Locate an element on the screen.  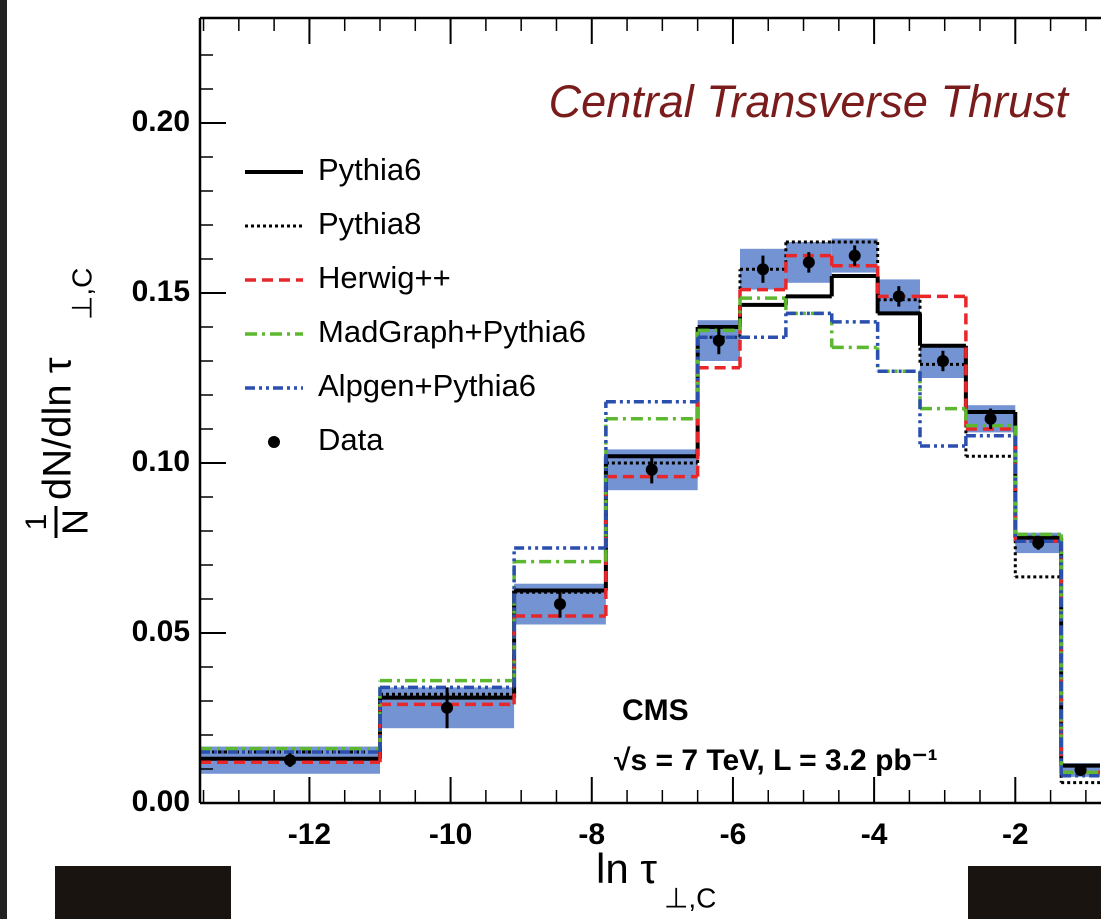
x-tick-label: -8 is located at coordinates (591, 834).